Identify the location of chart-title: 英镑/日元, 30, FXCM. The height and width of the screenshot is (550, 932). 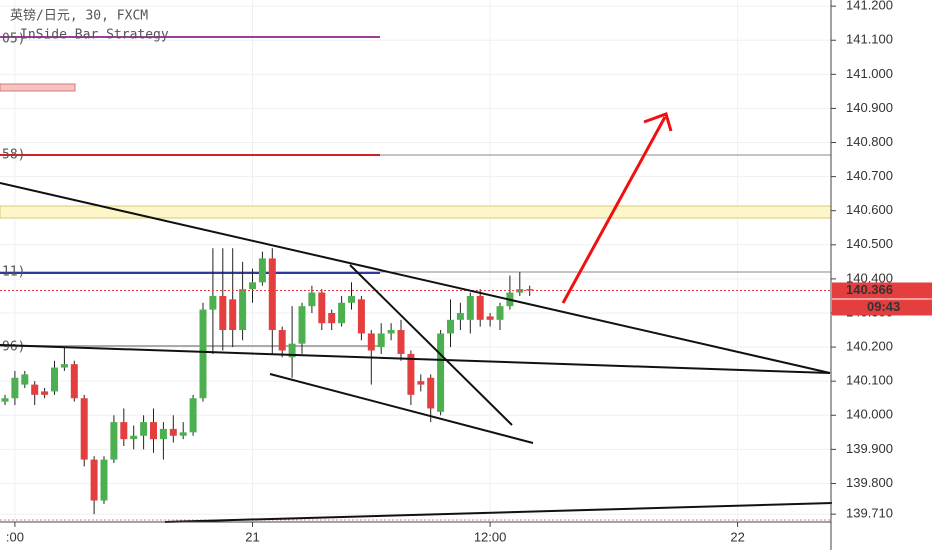
(79, 16).